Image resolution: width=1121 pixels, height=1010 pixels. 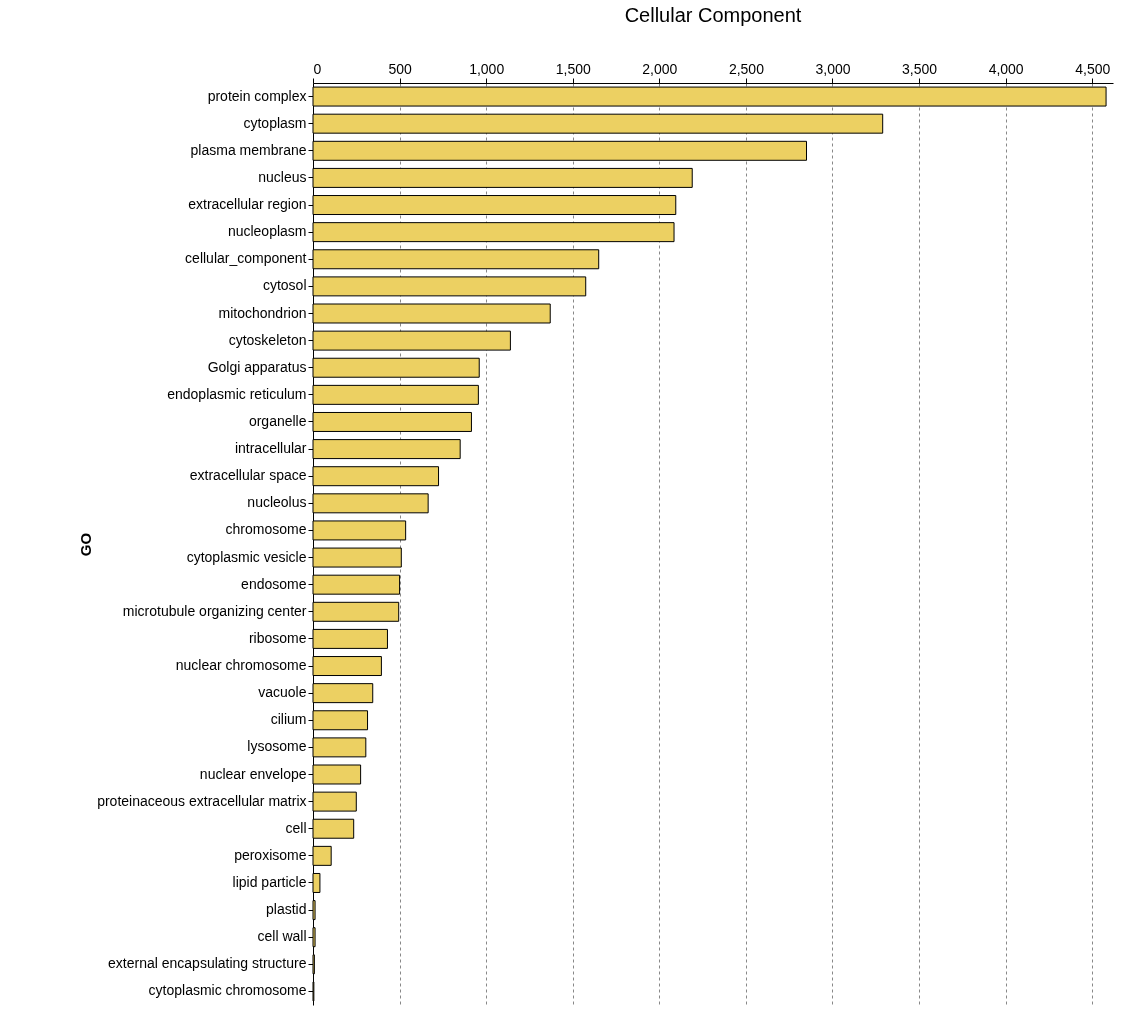 What do you see at coordinates (270, 448) in the screenshot?
I see `y-tick-label: intracellular` at bounding box center [270, 448].